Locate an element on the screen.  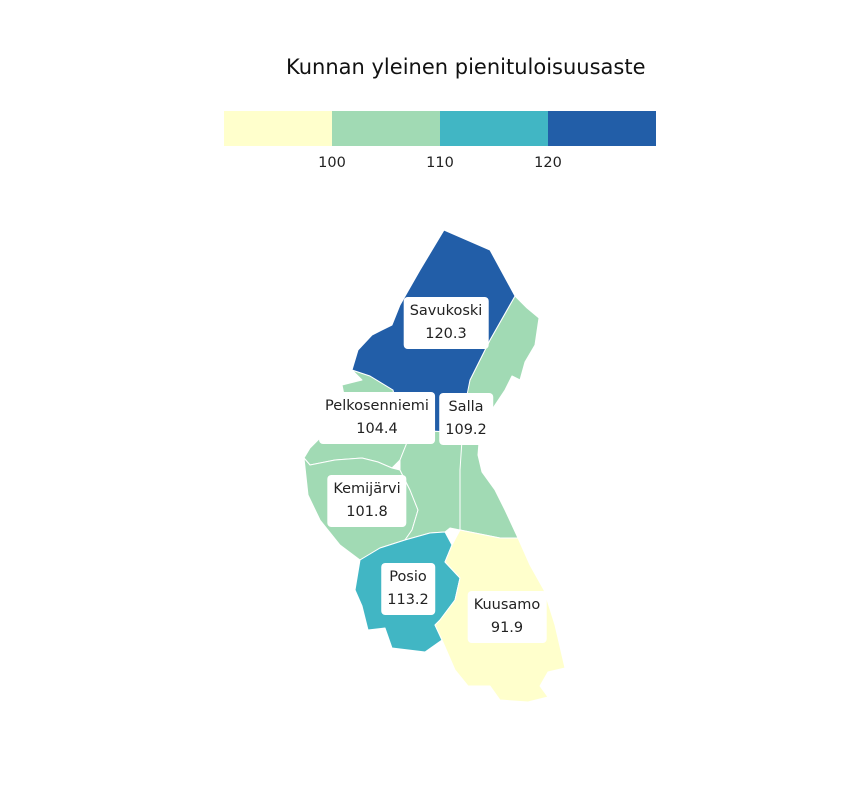
municipality-name: Kuusamo is located at coordinates (507, 605).